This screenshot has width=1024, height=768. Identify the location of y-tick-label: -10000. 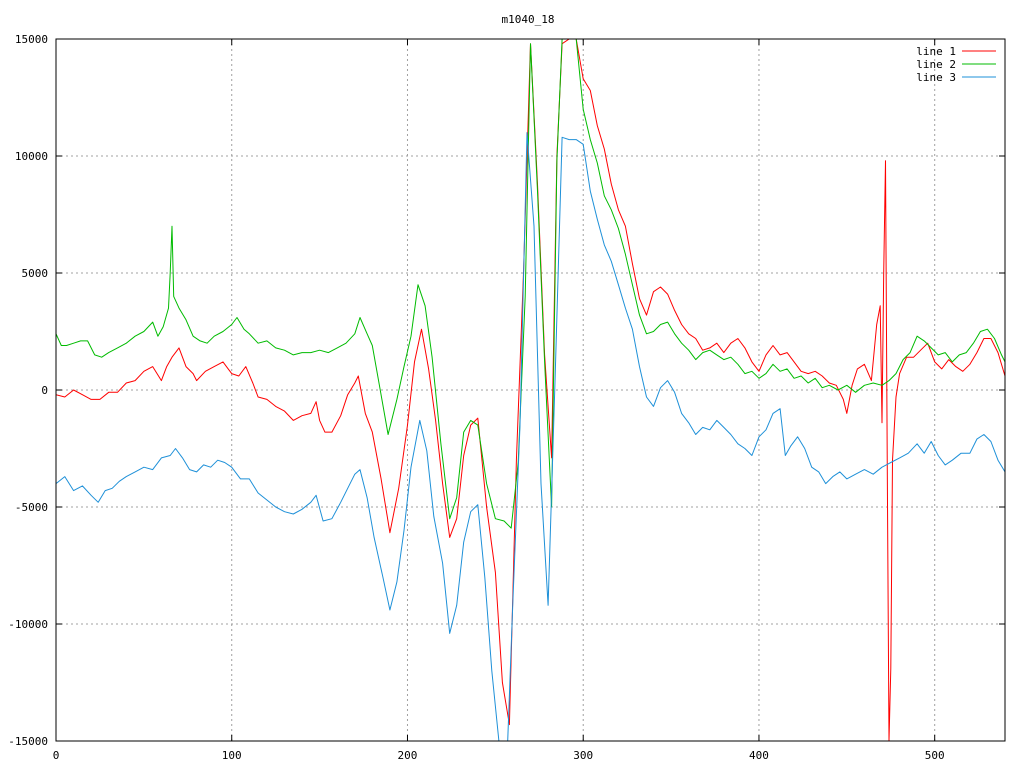
(28, 624).